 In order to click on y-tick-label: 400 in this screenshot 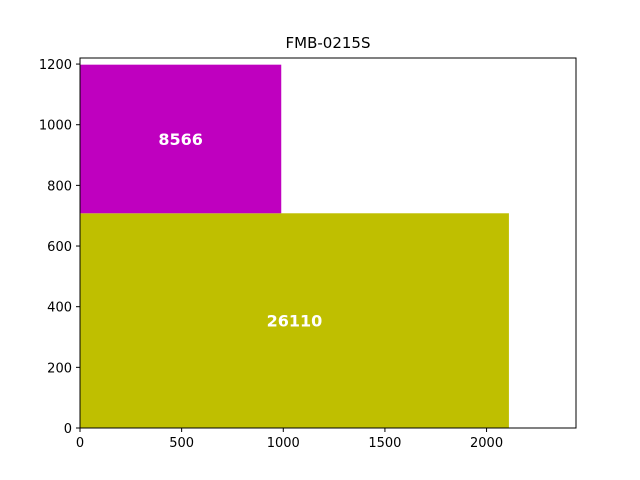, I will do `click(59, 308)`.